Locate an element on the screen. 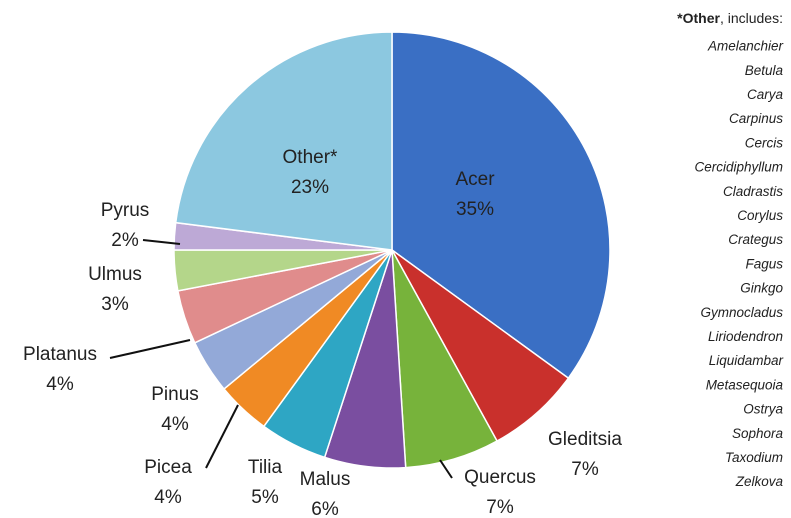 The height and width of the screenshot is (518, 791). pie-slice is located at coordinates (283, 141).